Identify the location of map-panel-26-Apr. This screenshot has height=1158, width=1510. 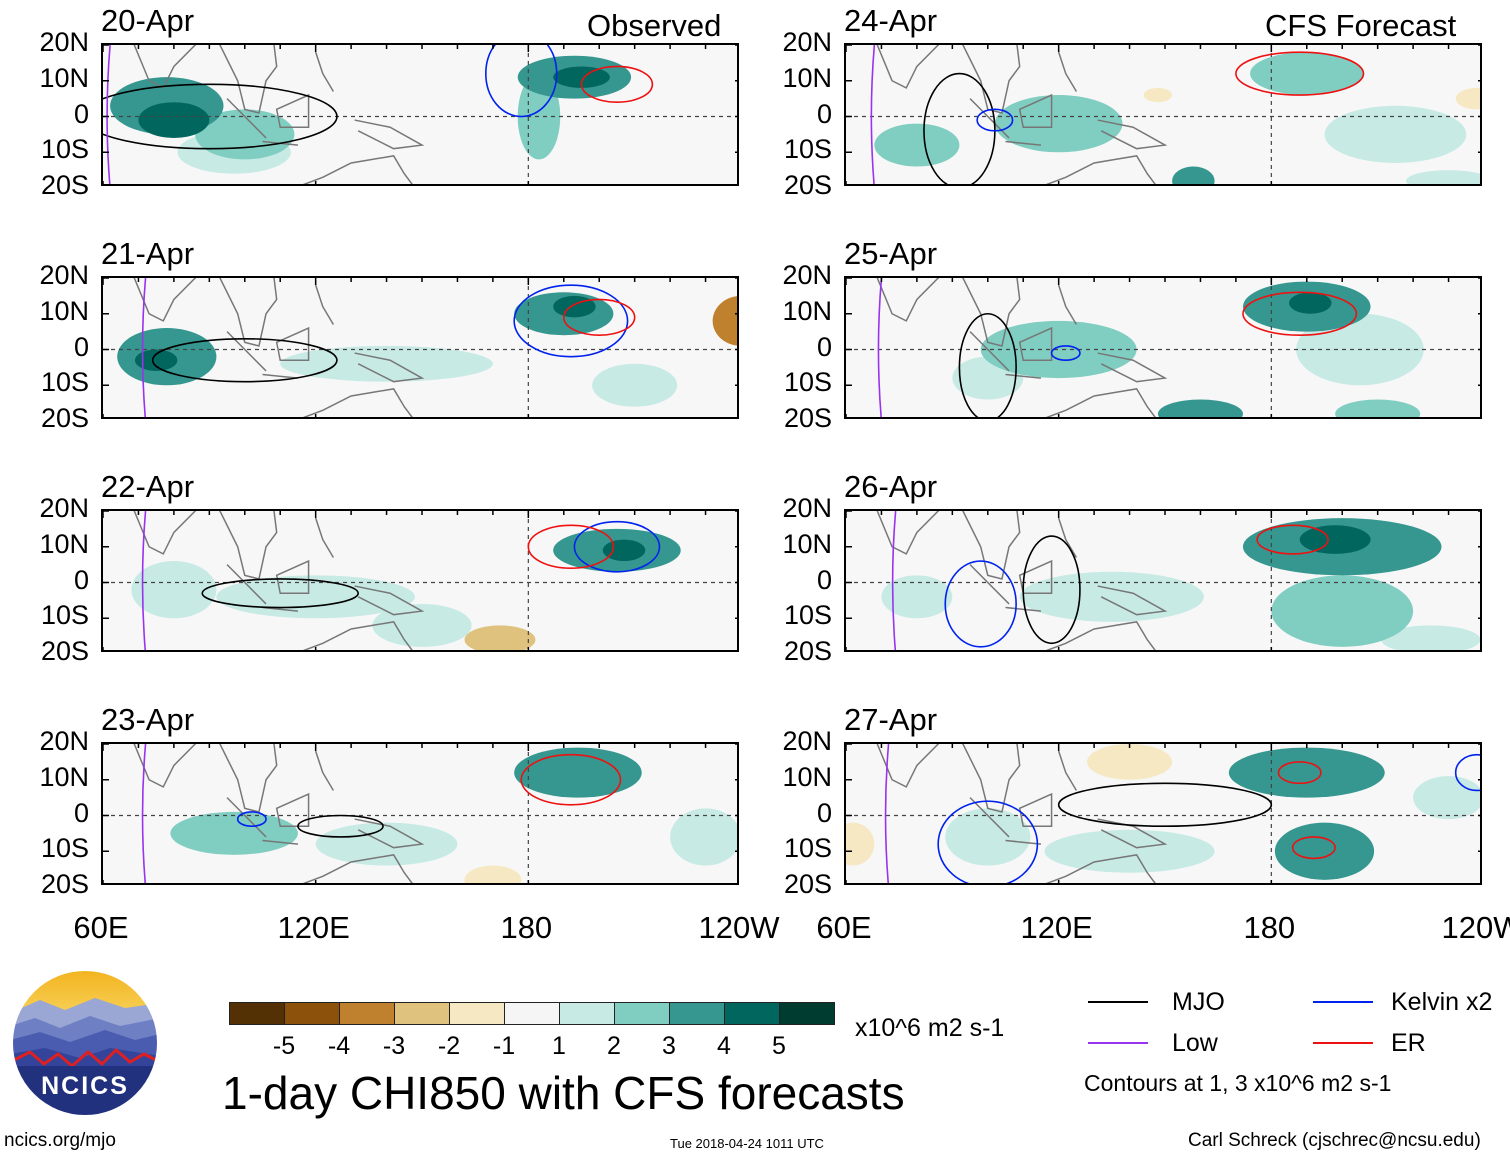
(1163, 580).